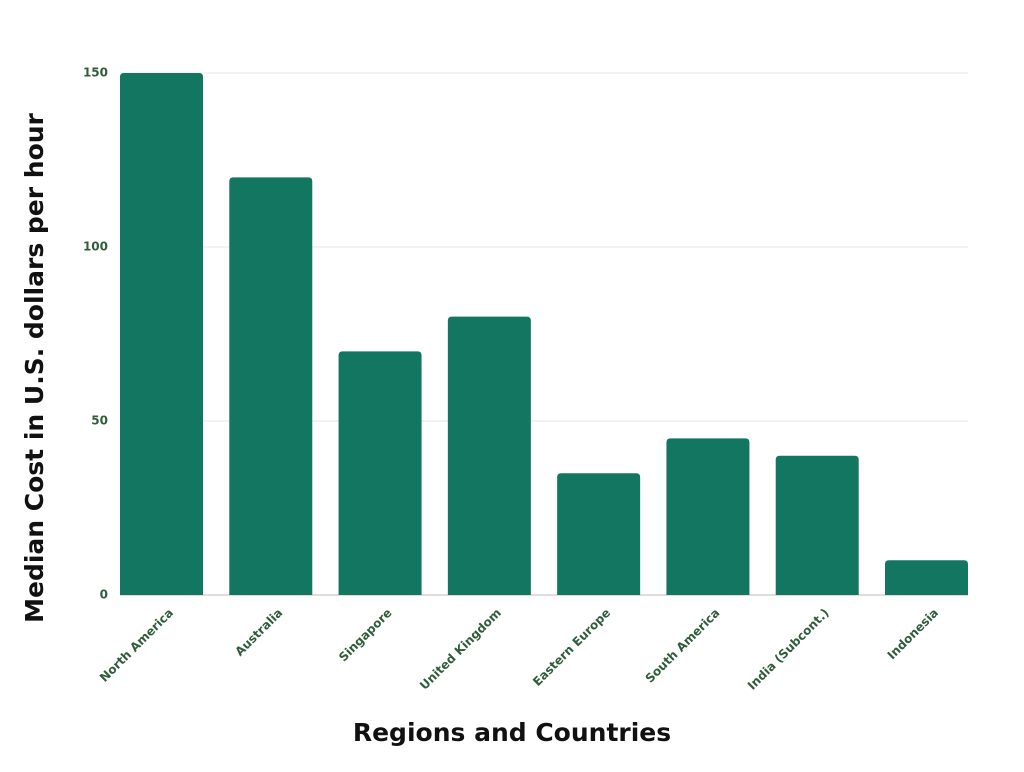 The image size is (1024, 772). I want to click on y-tick-label: 150, so click(95, 73).